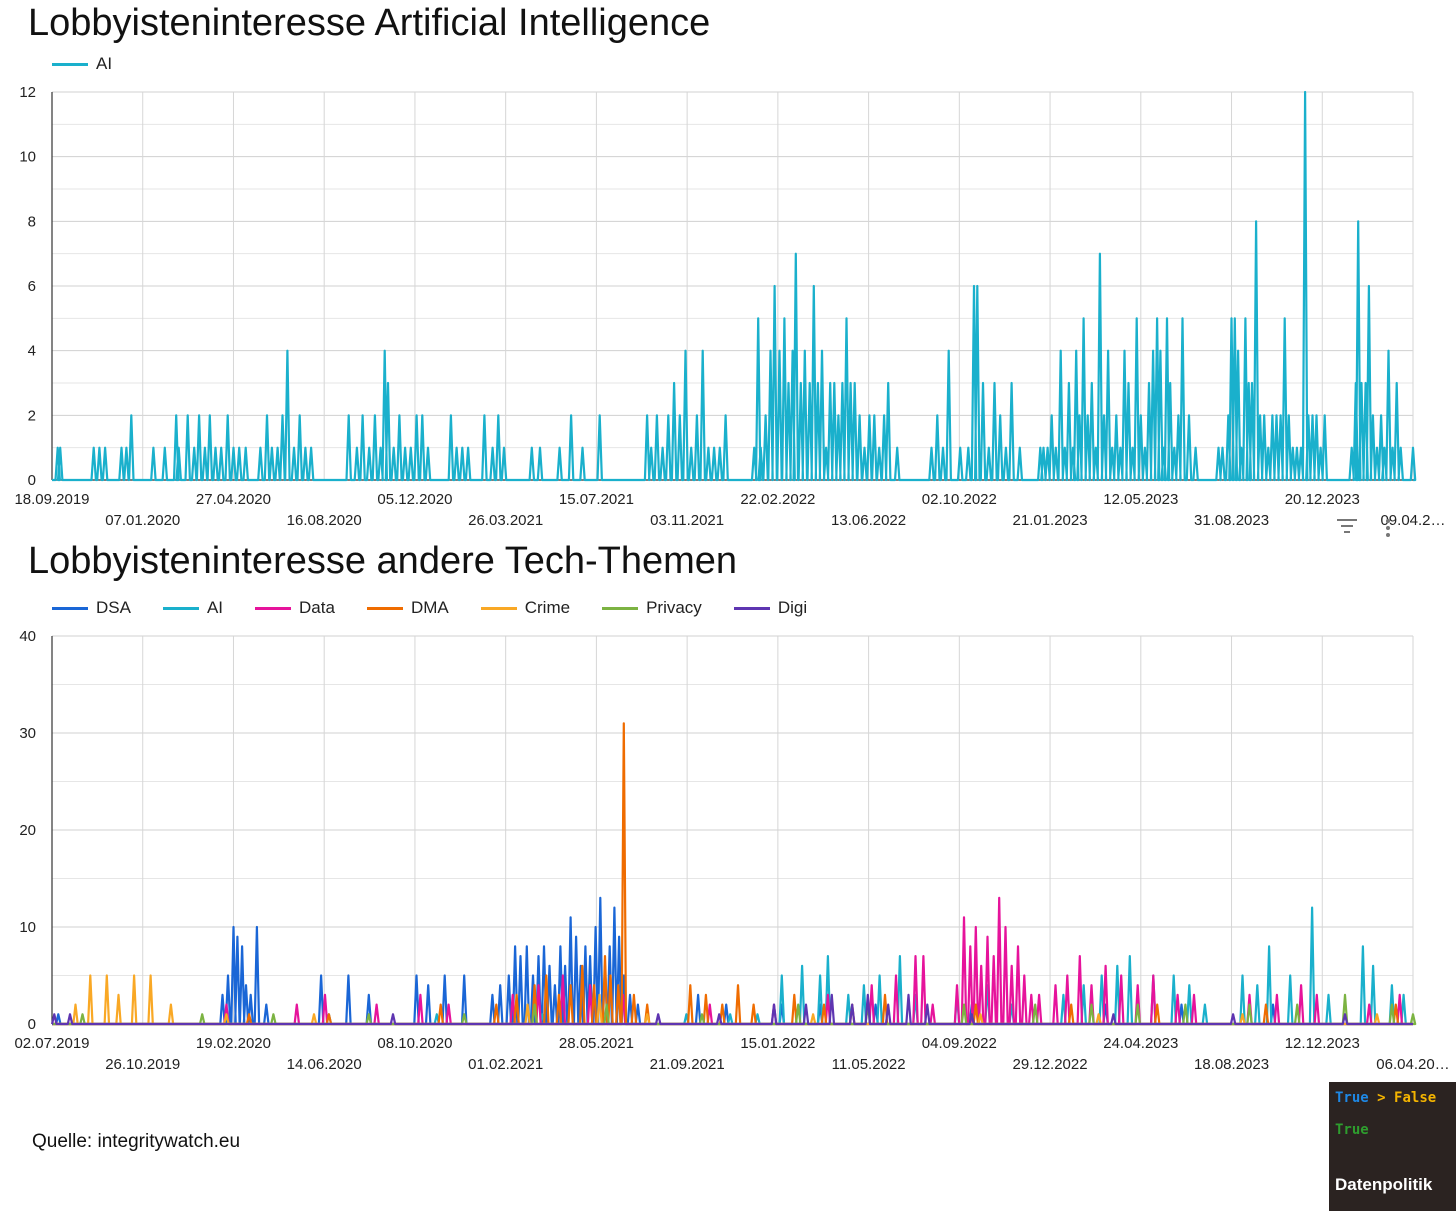 This screenshot has height=1211, width=1456. I want to click on series-line-privacy, so click(734, 1009).